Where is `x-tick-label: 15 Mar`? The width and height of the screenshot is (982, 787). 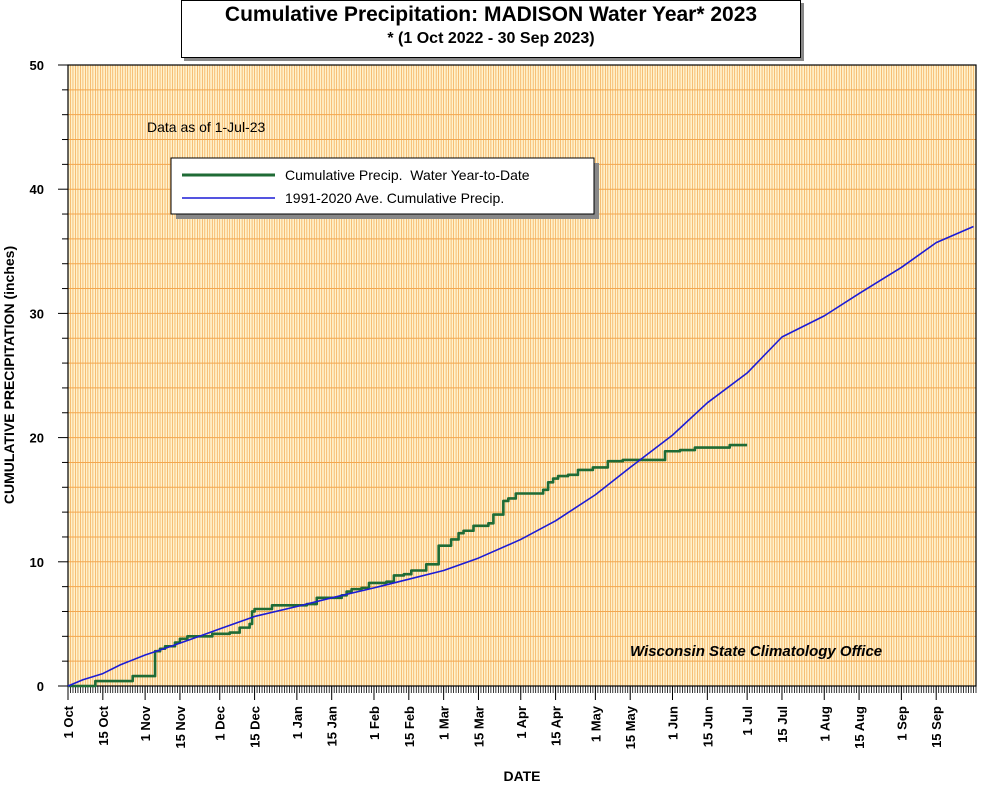
x-tick-label: 15 Mar is located at coordinates (478, 726).